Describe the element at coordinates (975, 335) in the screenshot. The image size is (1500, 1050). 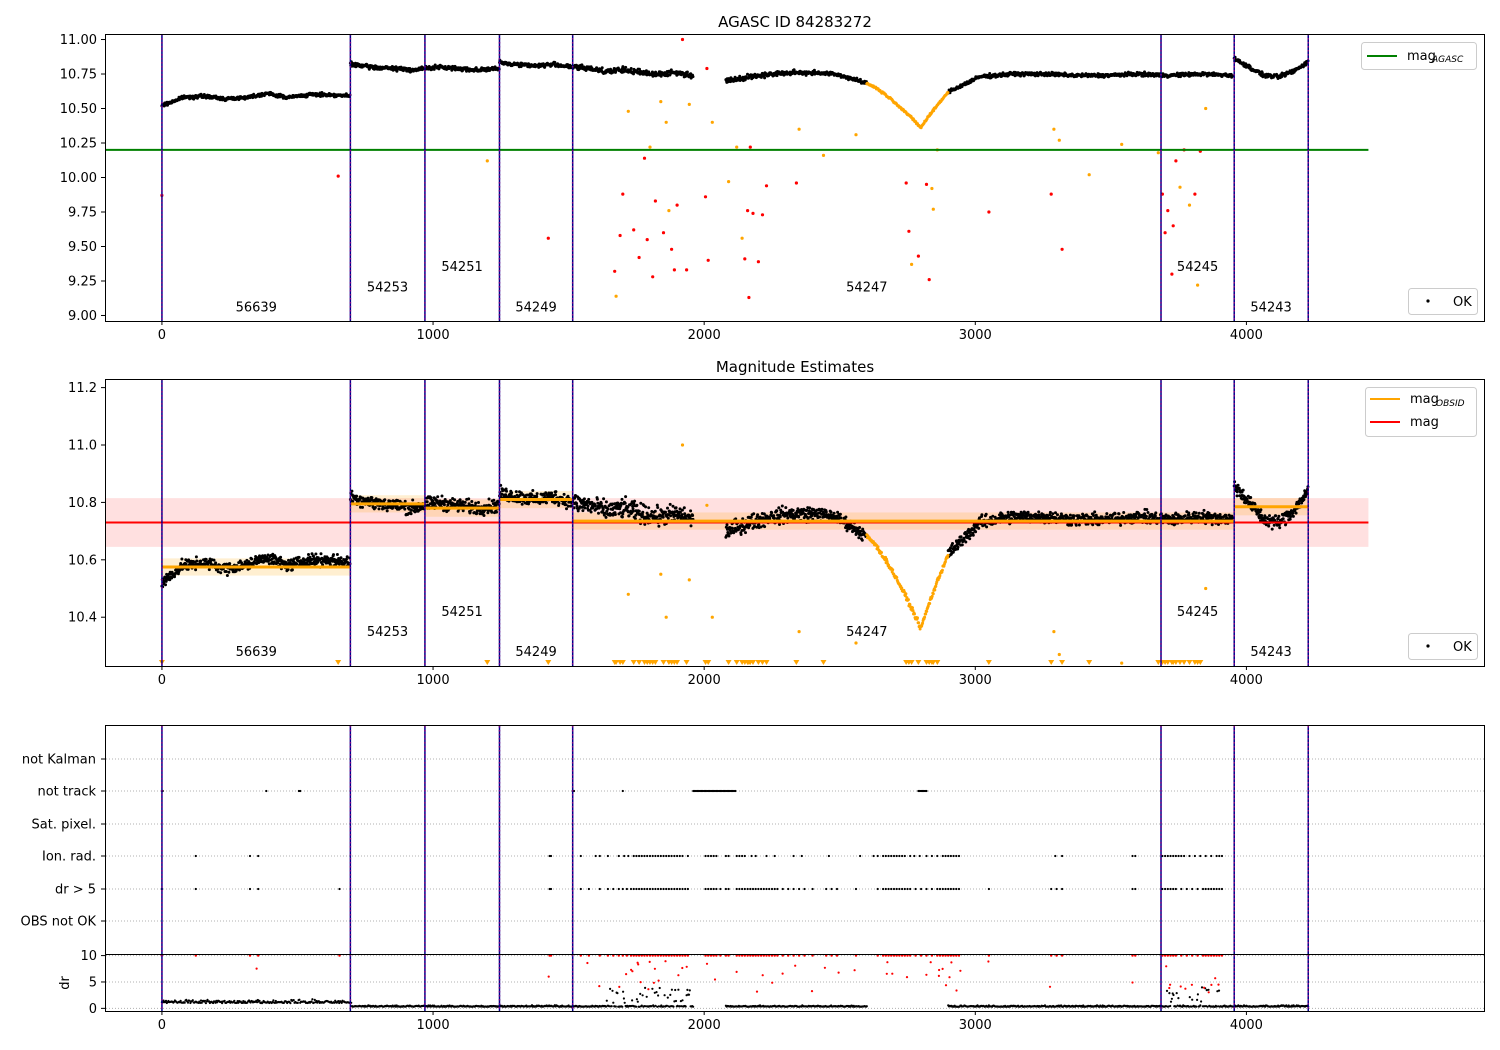
I see `x-tick-label: 3000` at that location.